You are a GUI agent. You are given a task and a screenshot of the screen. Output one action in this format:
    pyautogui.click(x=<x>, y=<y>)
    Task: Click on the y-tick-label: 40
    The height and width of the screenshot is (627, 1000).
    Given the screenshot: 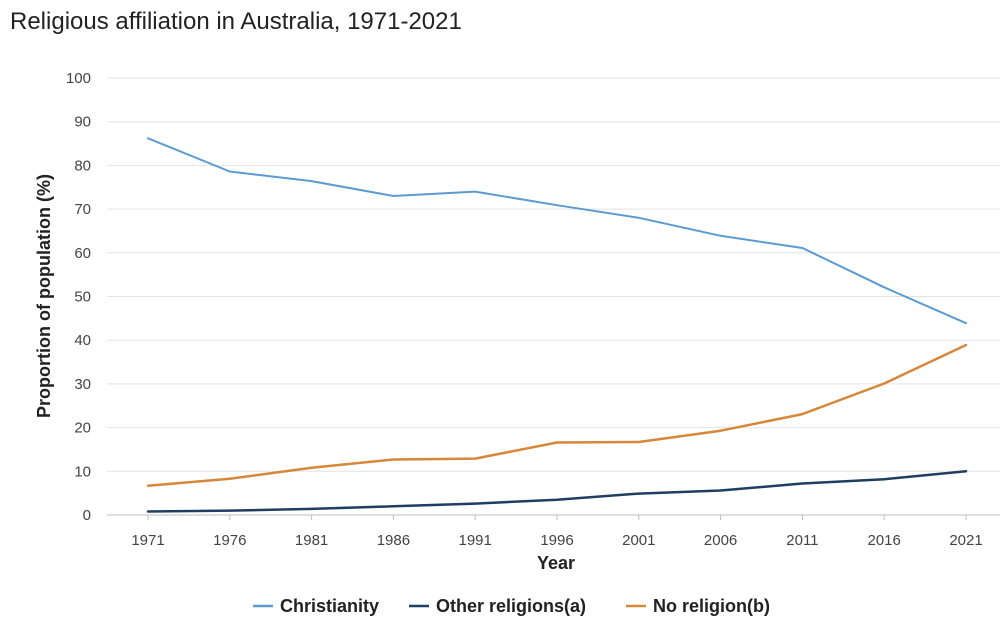 What is the action you would take?
    pyautogui.click(x=82, y=340)
    